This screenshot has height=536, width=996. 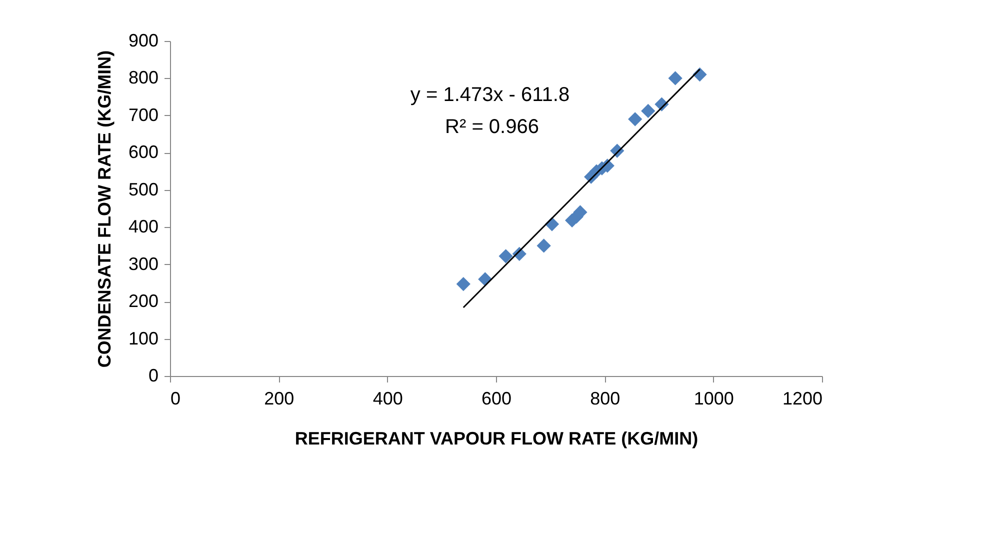 What do you see at coordinates (143, 189) in the screenshot?
I see `y-tick-label: 500` at bounding box center [143, 189].